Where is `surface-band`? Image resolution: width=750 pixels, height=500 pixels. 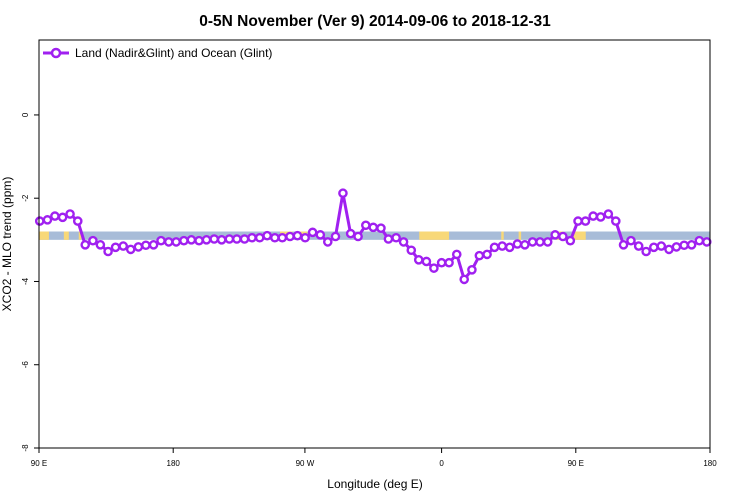
surface-band is located at coordinates (374, 235).